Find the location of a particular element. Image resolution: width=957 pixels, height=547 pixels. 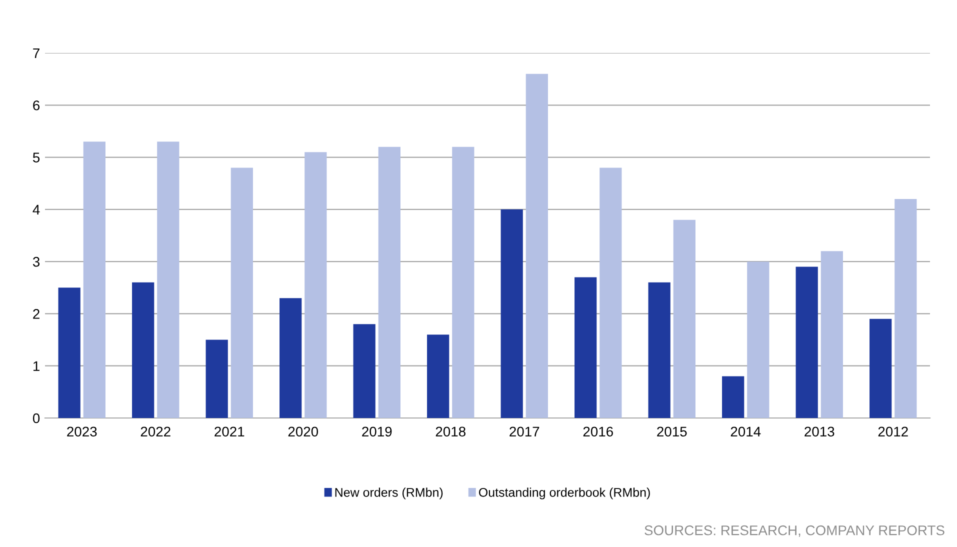

y-tick-label: 3 is located at coordinates (36, 261).